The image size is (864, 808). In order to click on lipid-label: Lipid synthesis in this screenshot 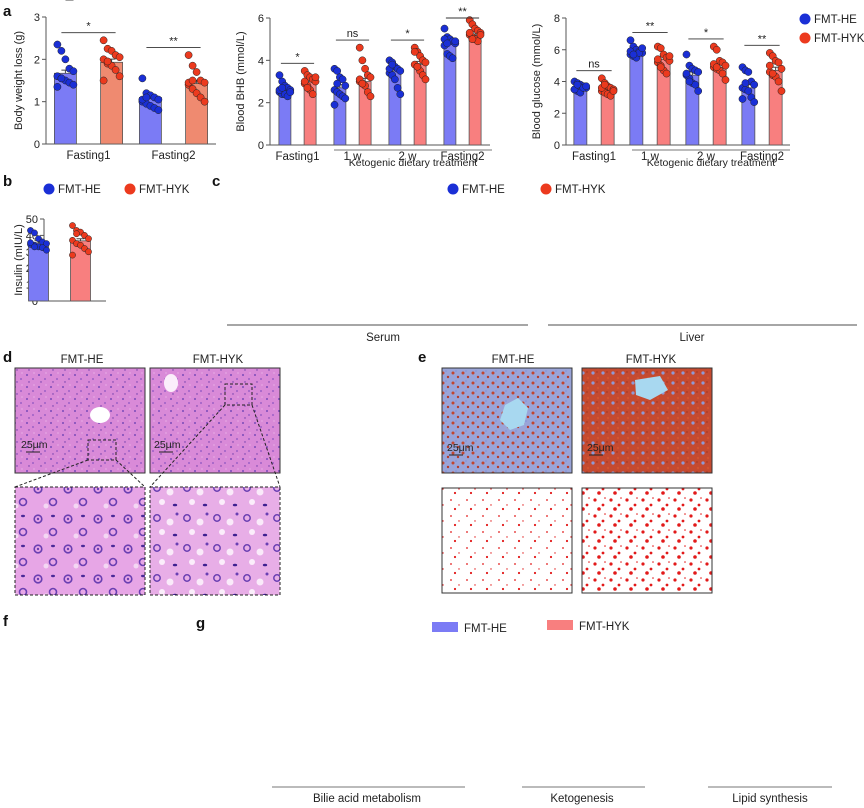, I will do `click(770, 799)`.